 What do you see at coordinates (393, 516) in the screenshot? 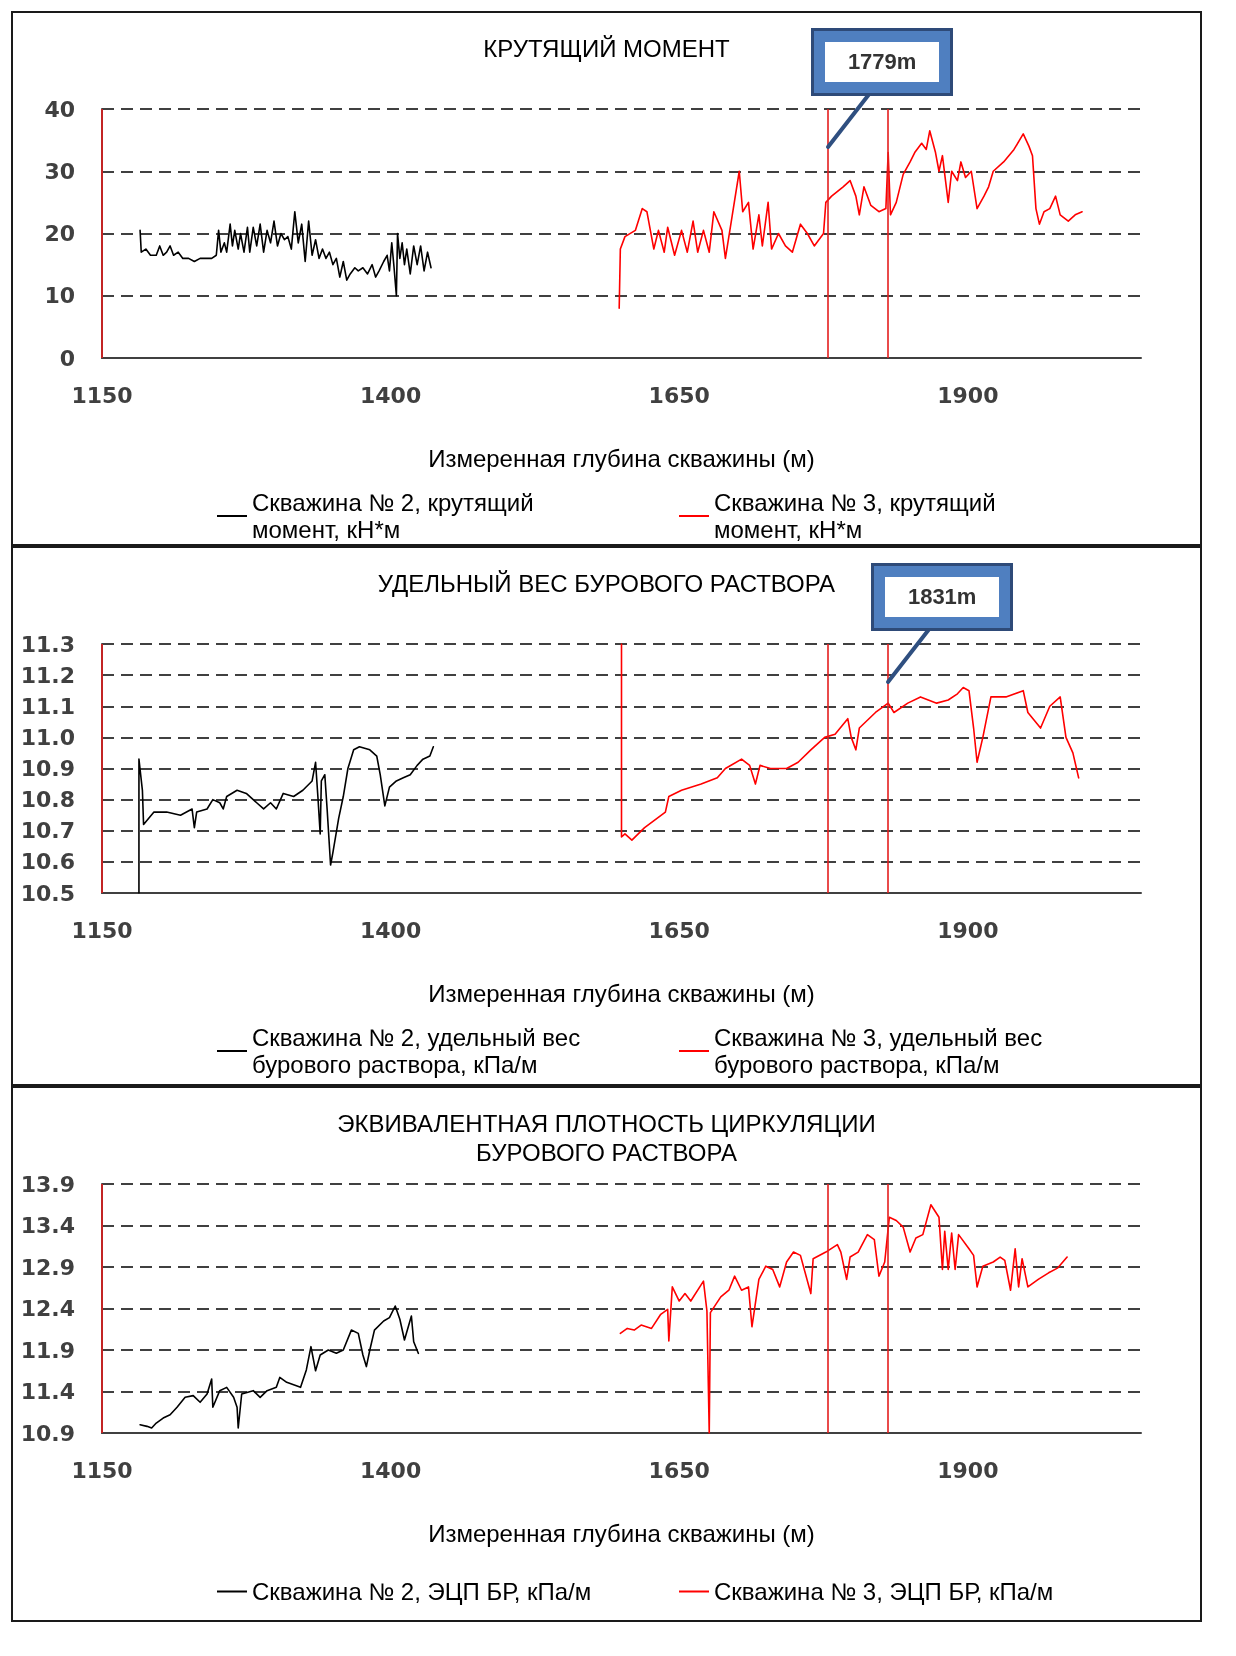
I see `legend-label: Скважина № 2, крутящий момент, кН*м` at bounding box center [393, 516].